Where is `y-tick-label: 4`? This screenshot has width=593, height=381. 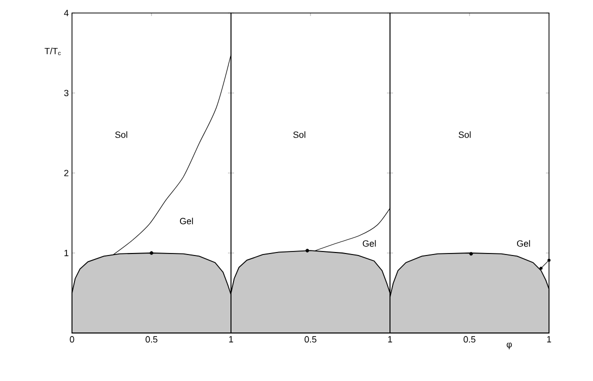
y-tick-label: 4 is located at coordinates (66, 13).